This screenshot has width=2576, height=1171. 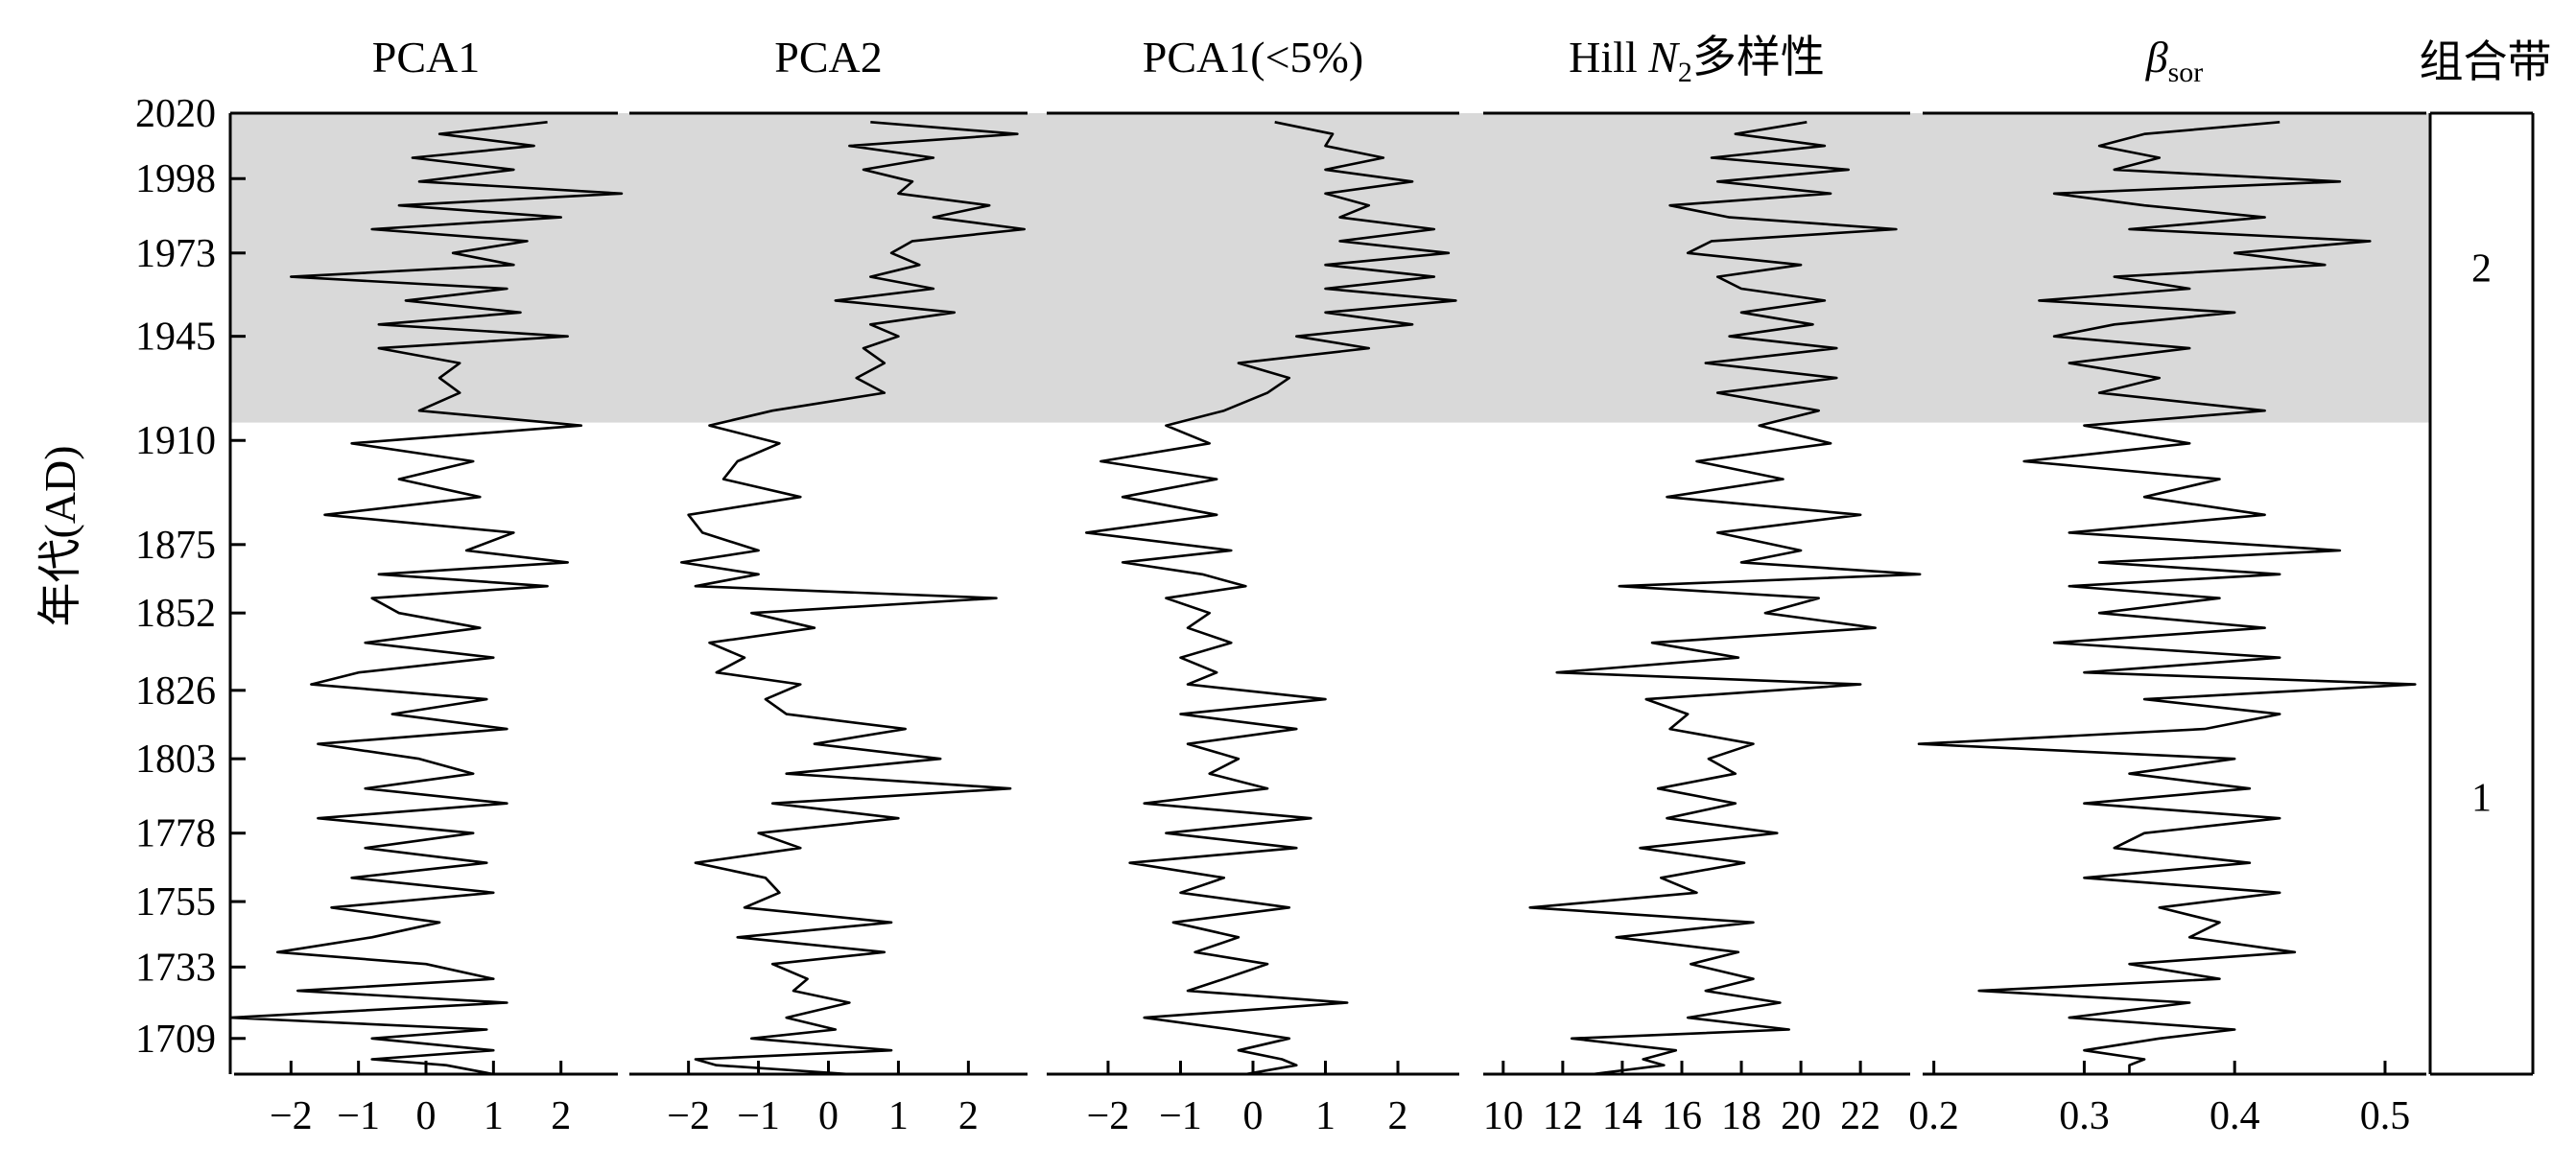 What do you see at coordinates (176, 254) in the screenshot?
I see `year-tick-label: 1973` at bounding box center [176, 254].